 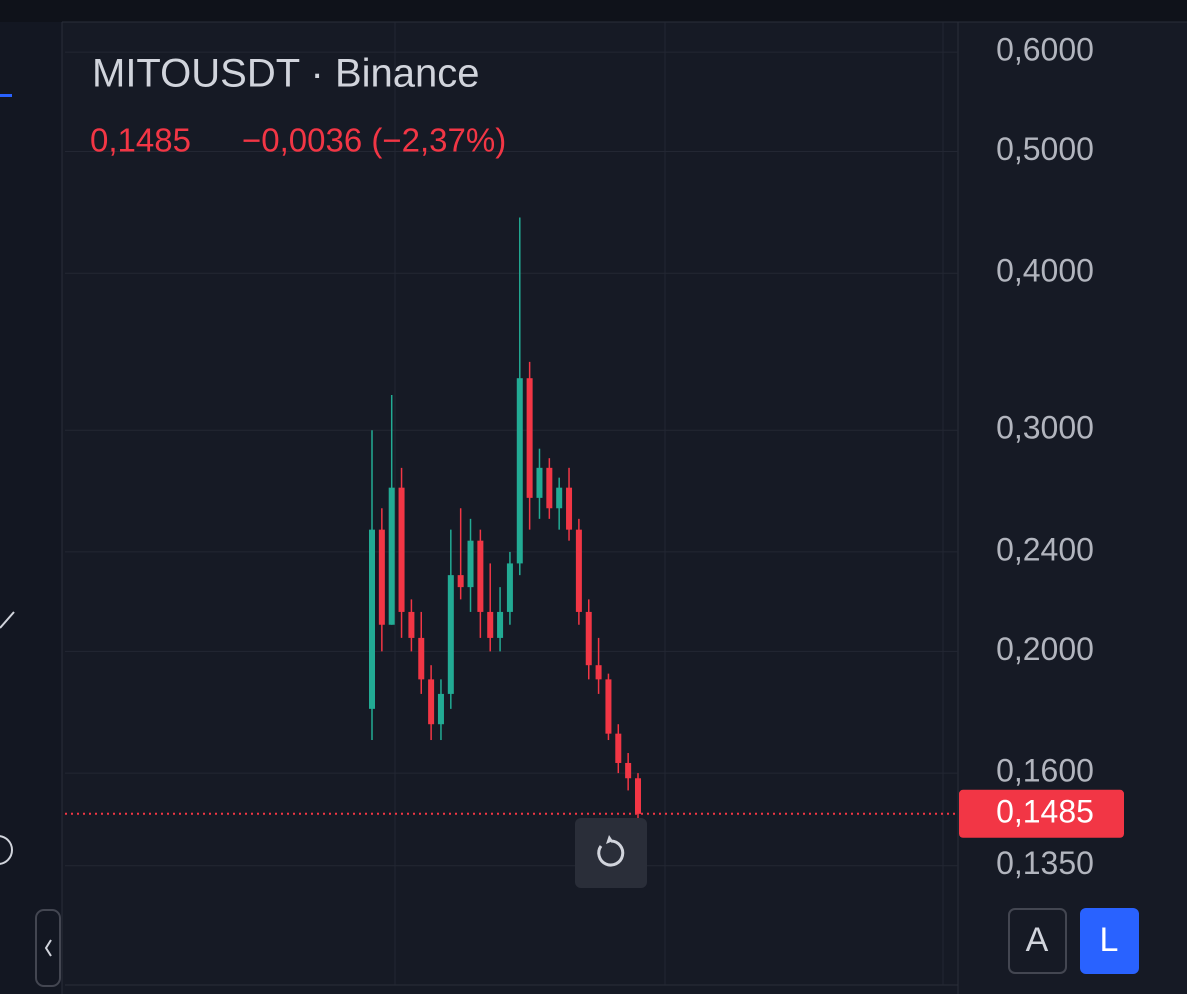 What do you see at coordinates (1045, 863) in the screenshot?
I see `y-tick-label: 0,1350` at bounding box center [1045, 863].